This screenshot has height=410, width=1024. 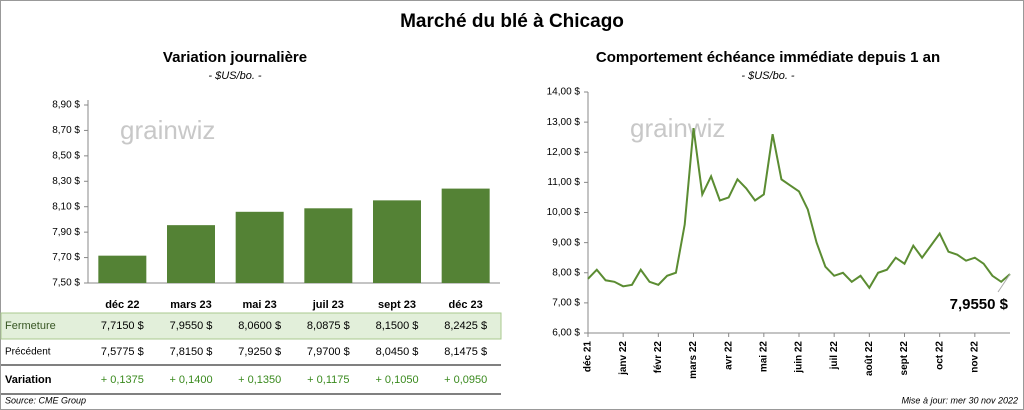 I want to click on x-tick-label: avr 22, so click(x=728, y=355).